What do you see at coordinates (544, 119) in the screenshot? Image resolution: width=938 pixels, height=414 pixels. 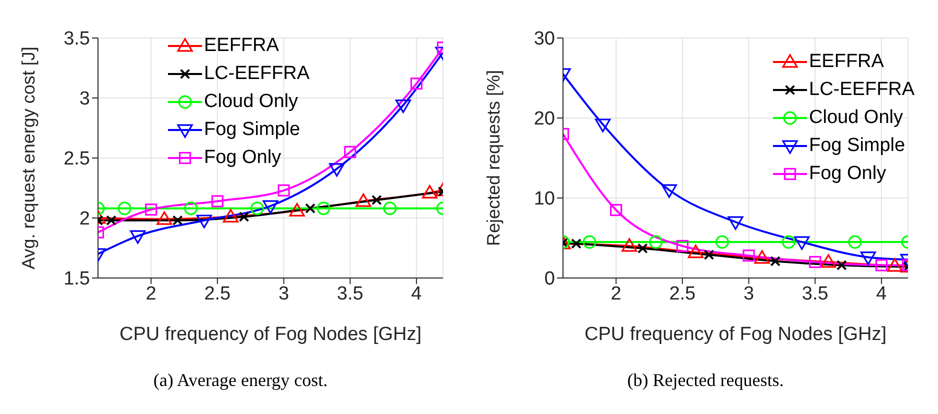 I see `y-tick-label: 20` at bounding box center [544, 119].